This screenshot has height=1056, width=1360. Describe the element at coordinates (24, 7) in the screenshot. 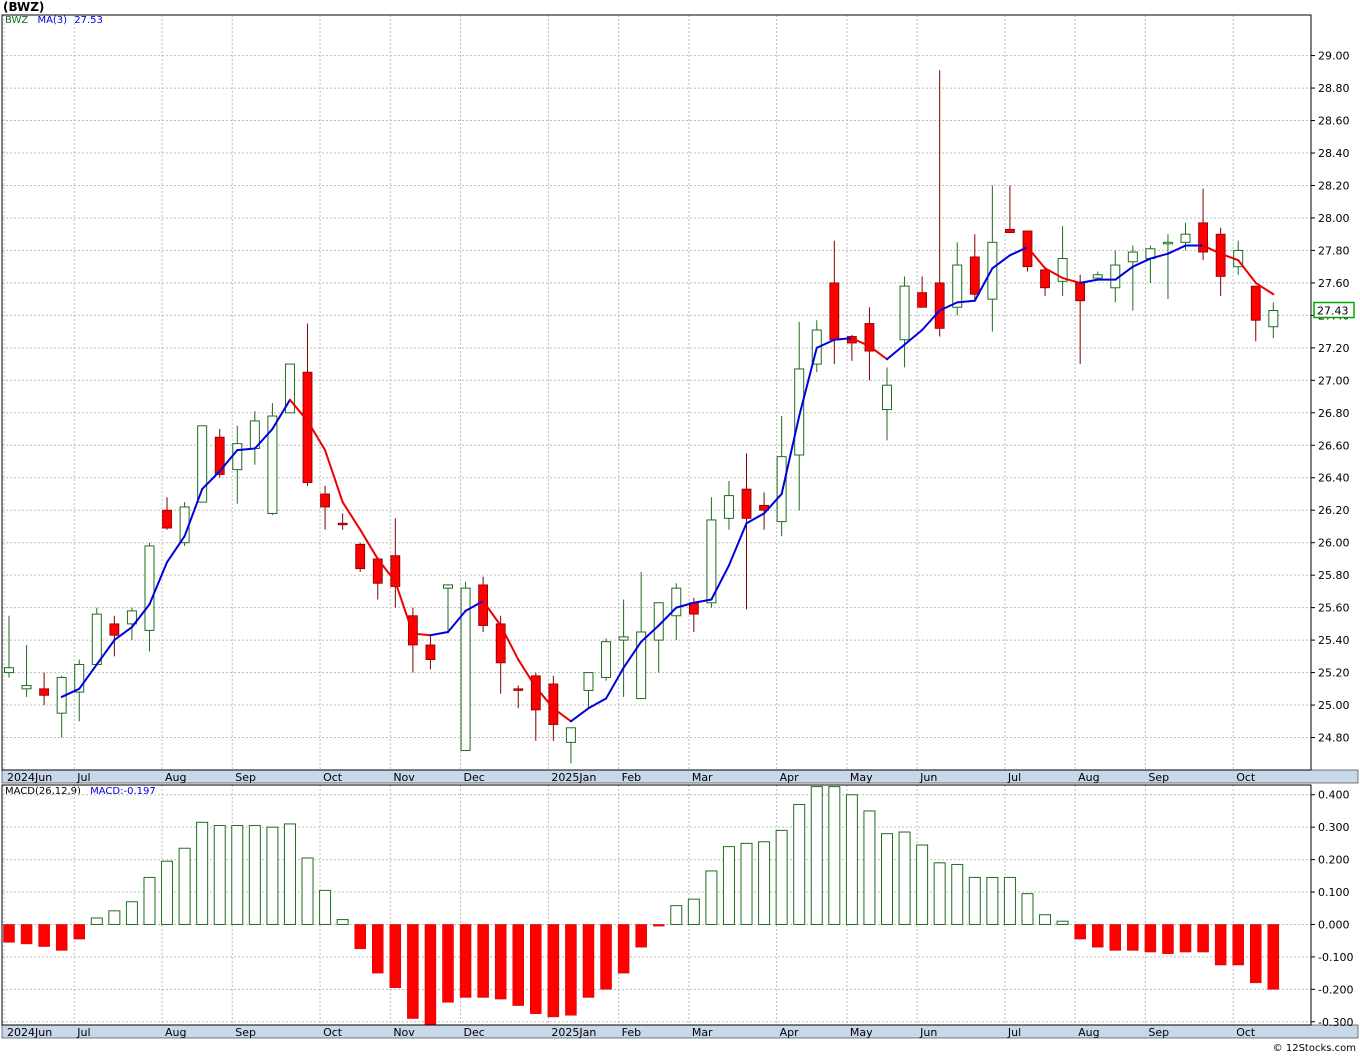

I see `chart-title: (BWZ)` at that location.